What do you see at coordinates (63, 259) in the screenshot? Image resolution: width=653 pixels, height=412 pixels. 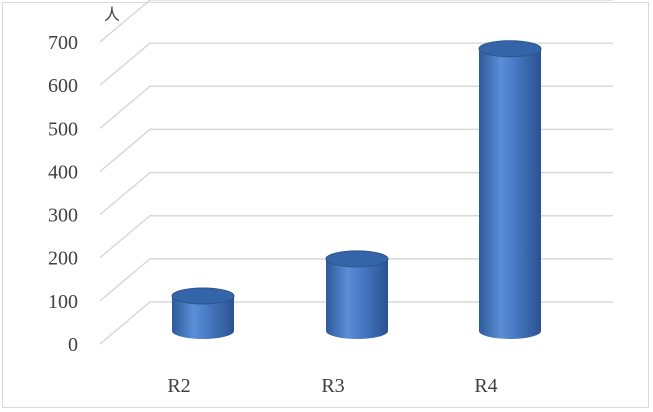 I see `y-tick-label: 200` at bounding box center [63, 259].